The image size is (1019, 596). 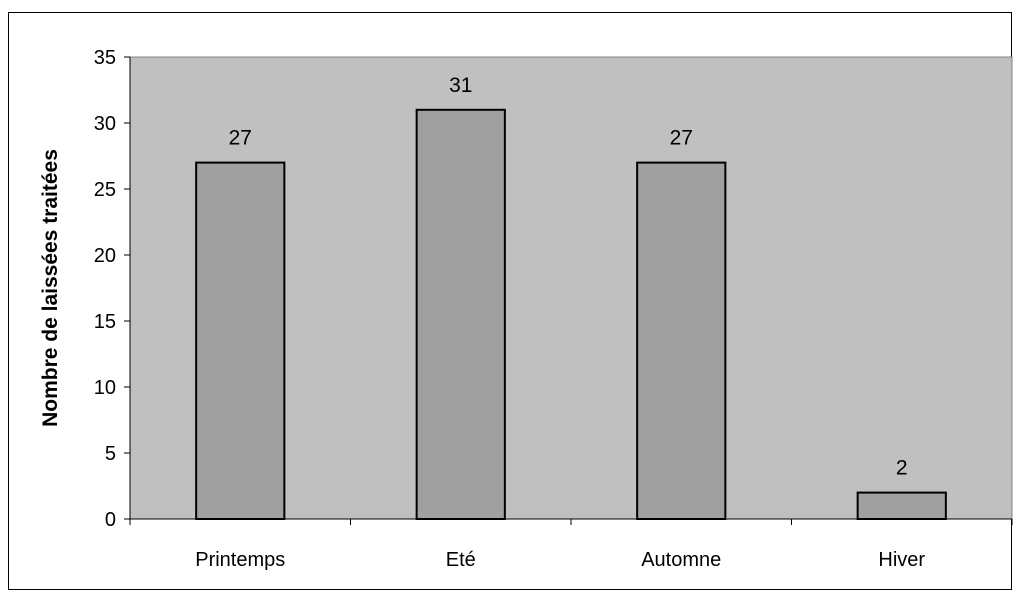 What do you see at coordinates (901, 560) in the screenshot?
I see `x-category-label-4: Hiver` at bounding box center [901, 560].